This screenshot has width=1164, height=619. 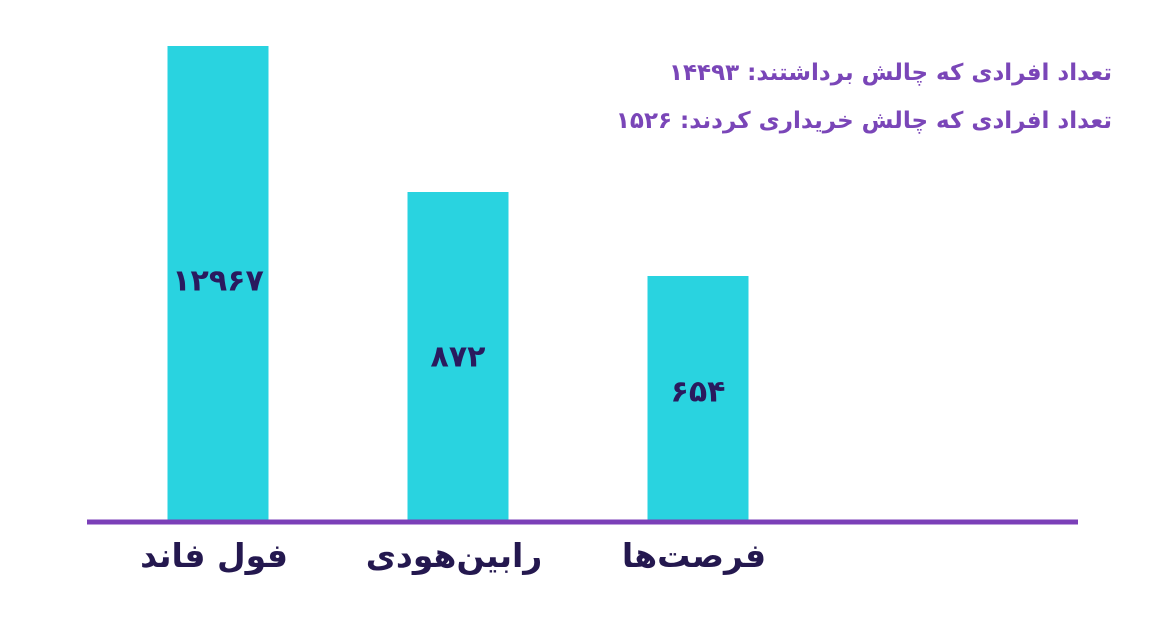 What do you see at coordinates (698, 392) in the screenshot?
I see `value-label-3: ۶۵۴` at bounding box center [698, 392].